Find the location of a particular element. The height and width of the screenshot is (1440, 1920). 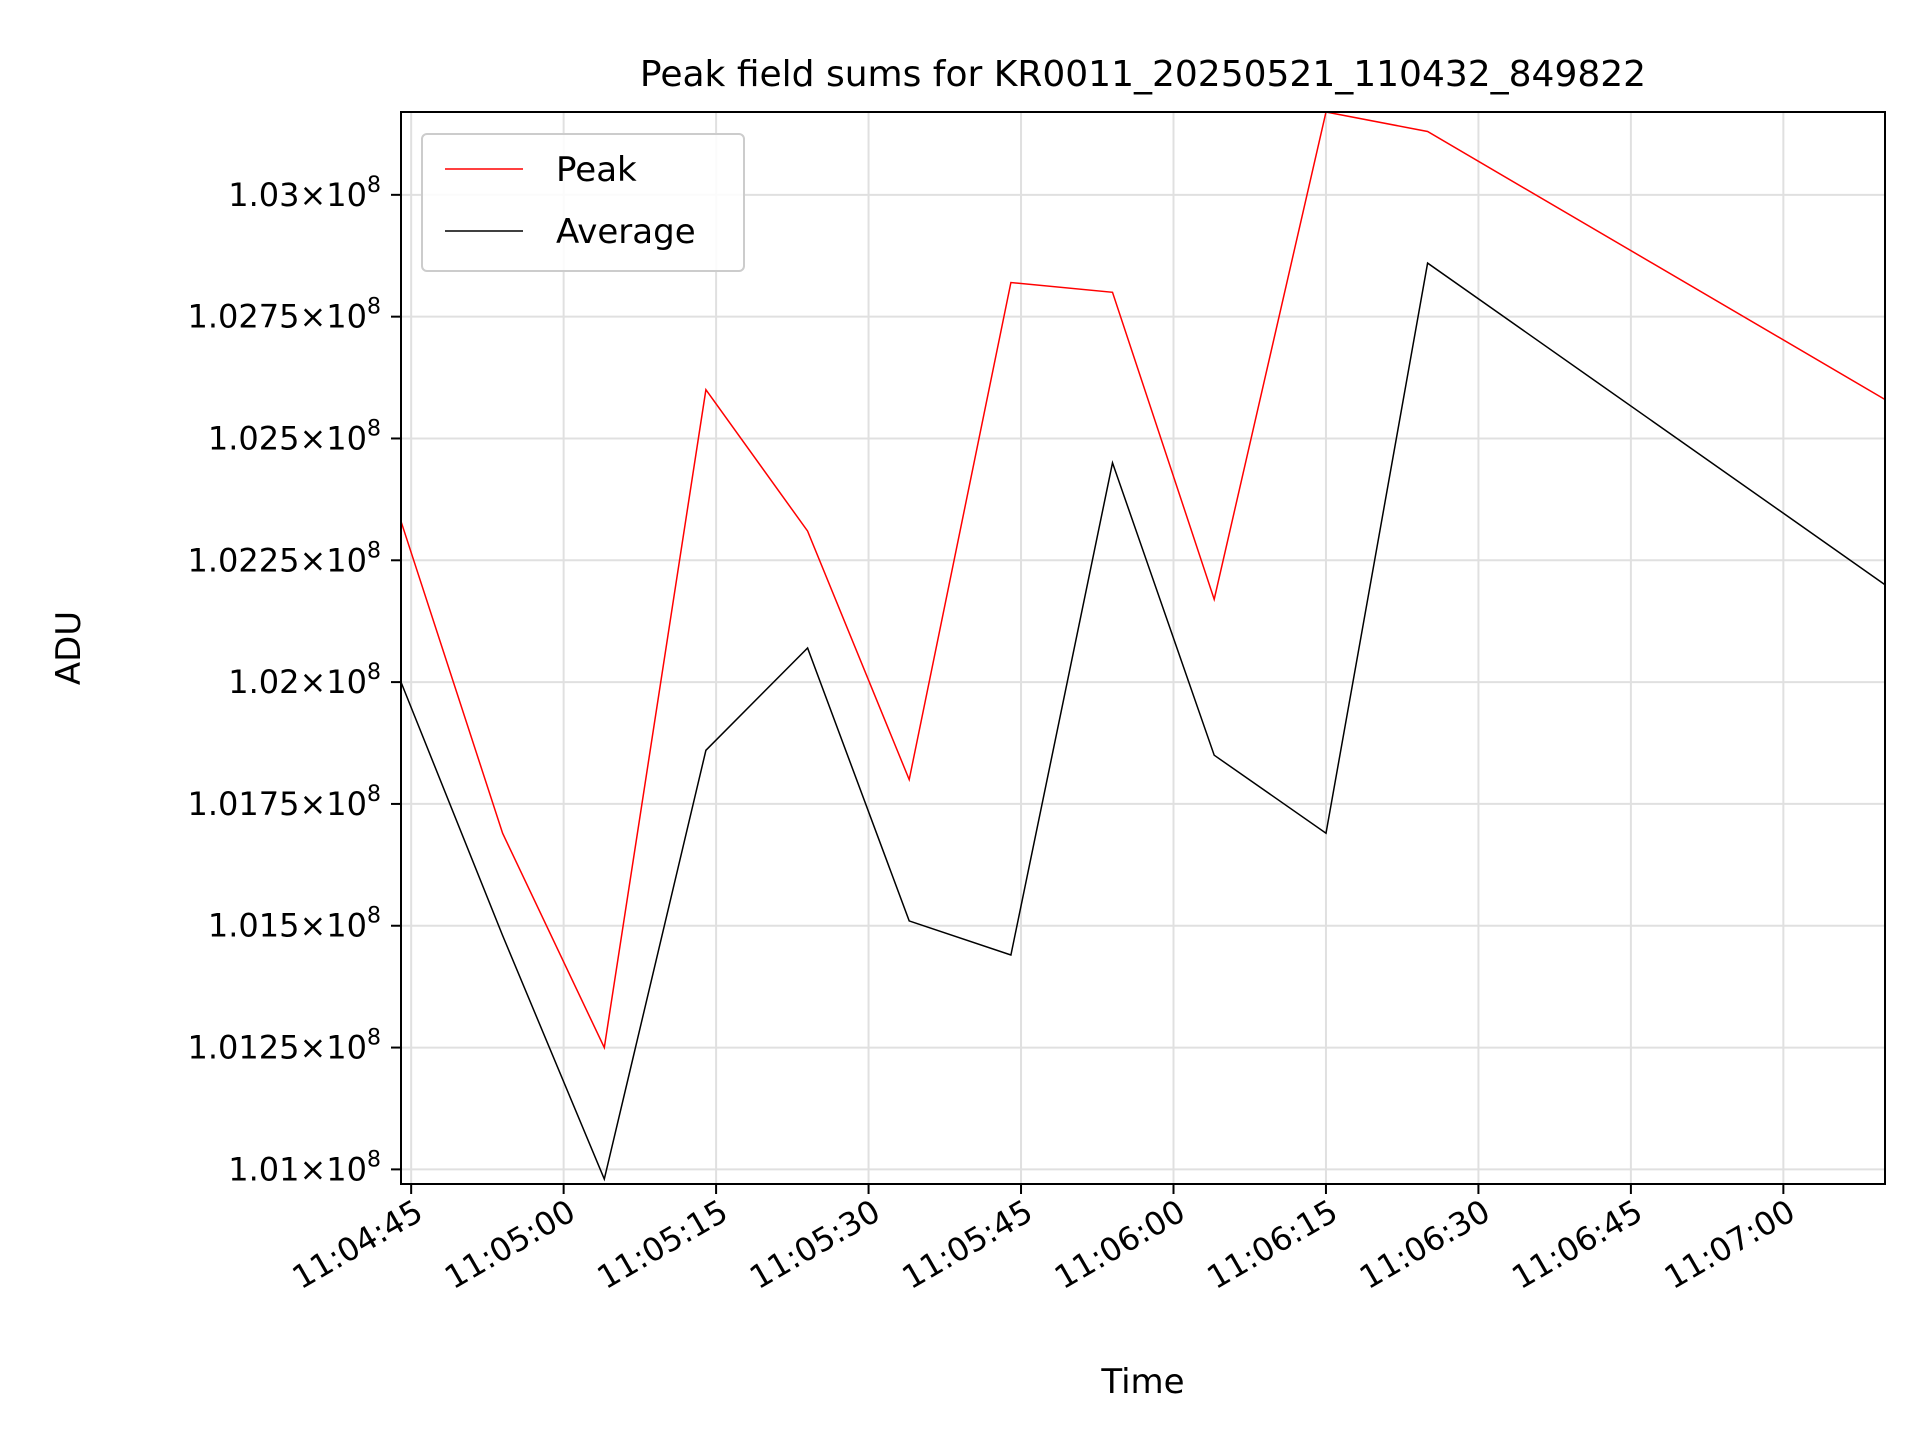

x-tick-label: 11:05:30 is located at coordinates (814, 1244).